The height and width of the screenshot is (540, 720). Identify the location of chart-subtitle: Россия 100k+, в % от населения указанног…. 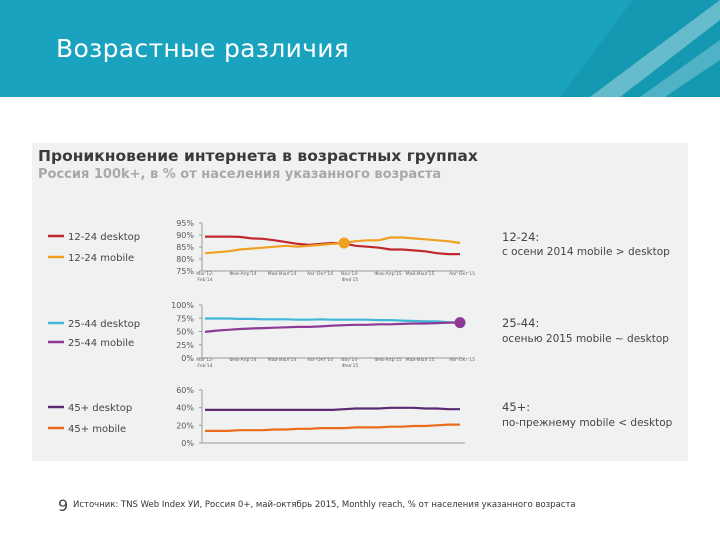
(240, 174).